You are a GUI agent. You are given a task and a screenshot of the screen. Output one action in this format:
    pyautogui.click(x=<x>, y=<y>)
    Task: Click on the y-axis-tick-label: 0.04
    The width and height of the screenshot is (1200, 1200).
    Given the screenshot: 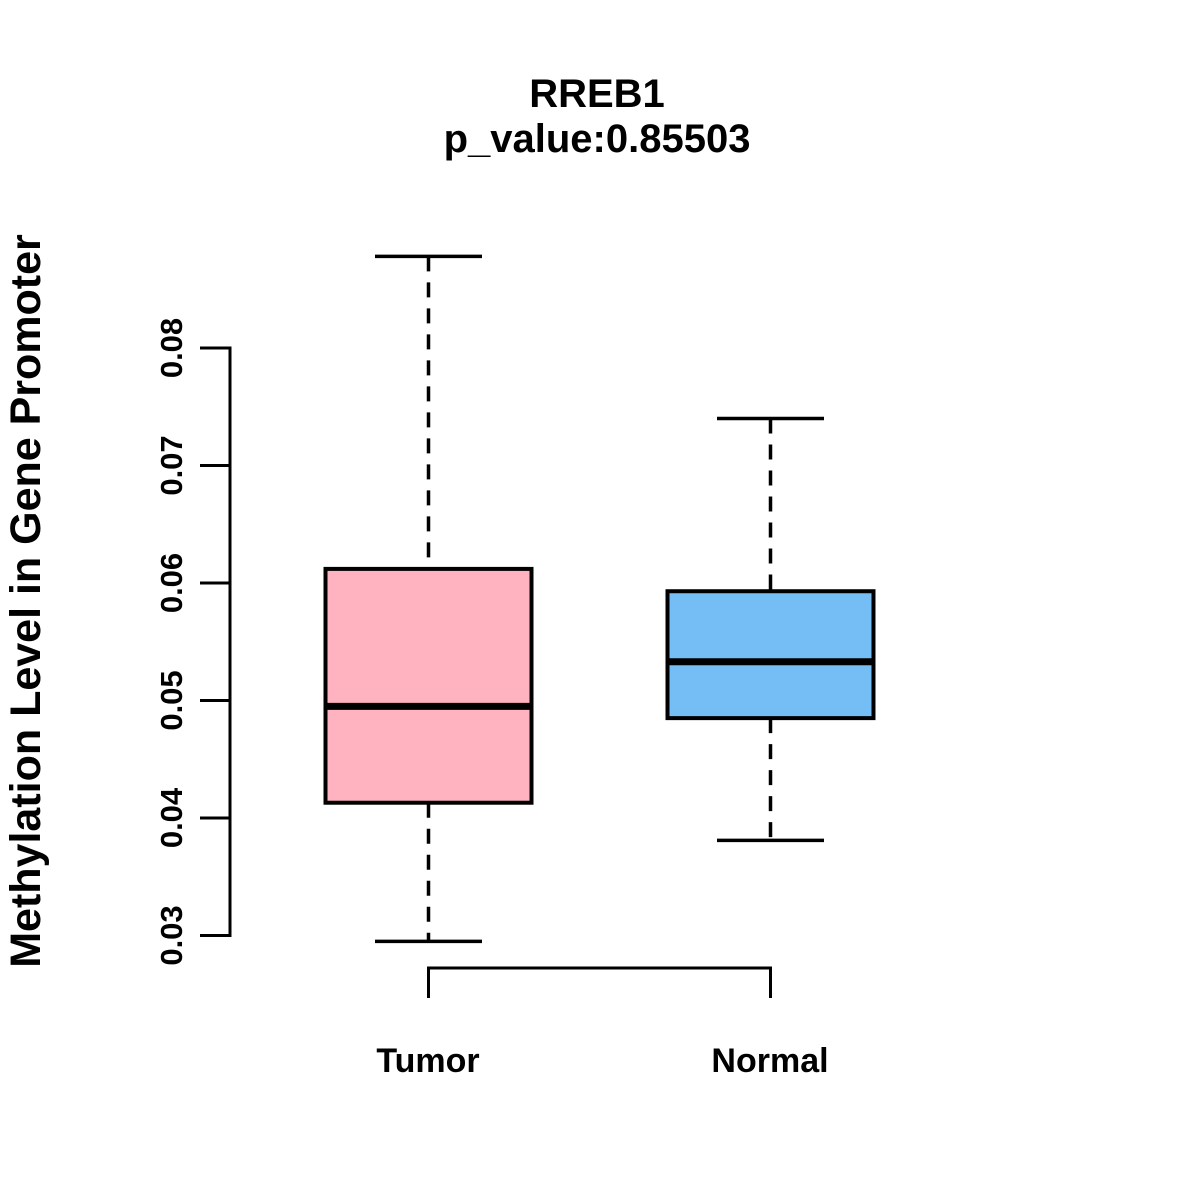 What is the action you would take?
    pyautogui.click(x=171, y=817)
    